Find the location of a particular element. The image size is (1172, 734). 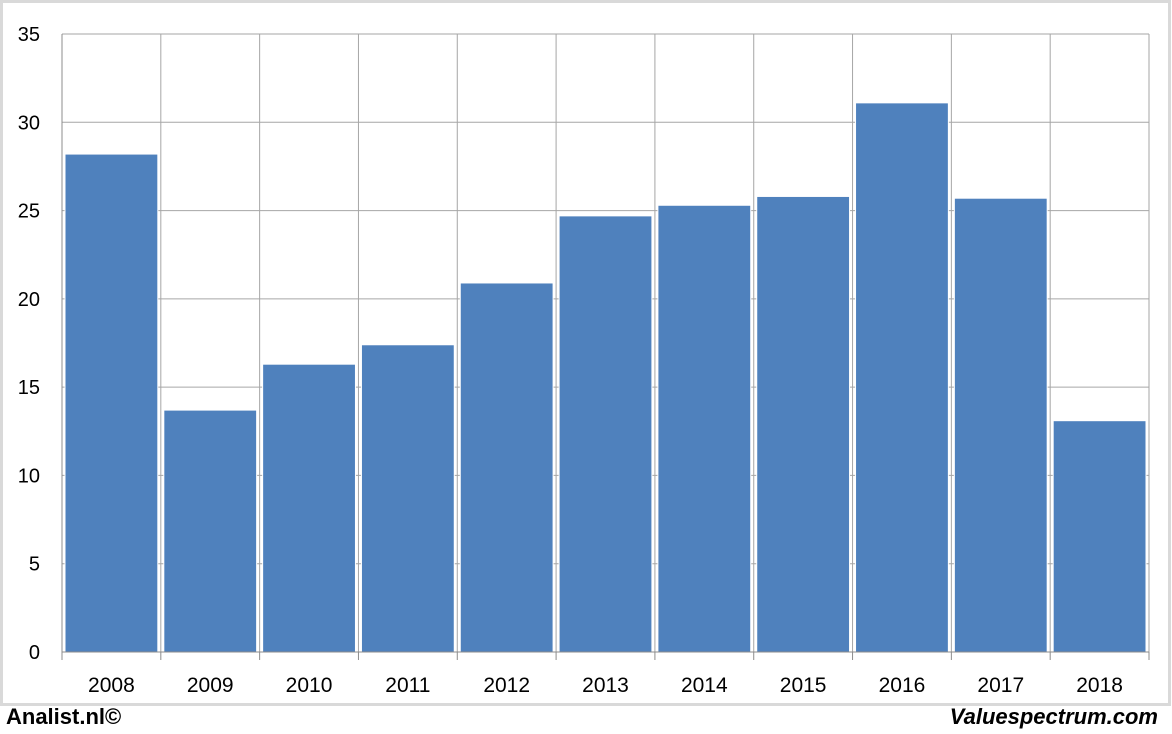

footer-source-label: Analist.nl© is located at coordinates (64, 716).